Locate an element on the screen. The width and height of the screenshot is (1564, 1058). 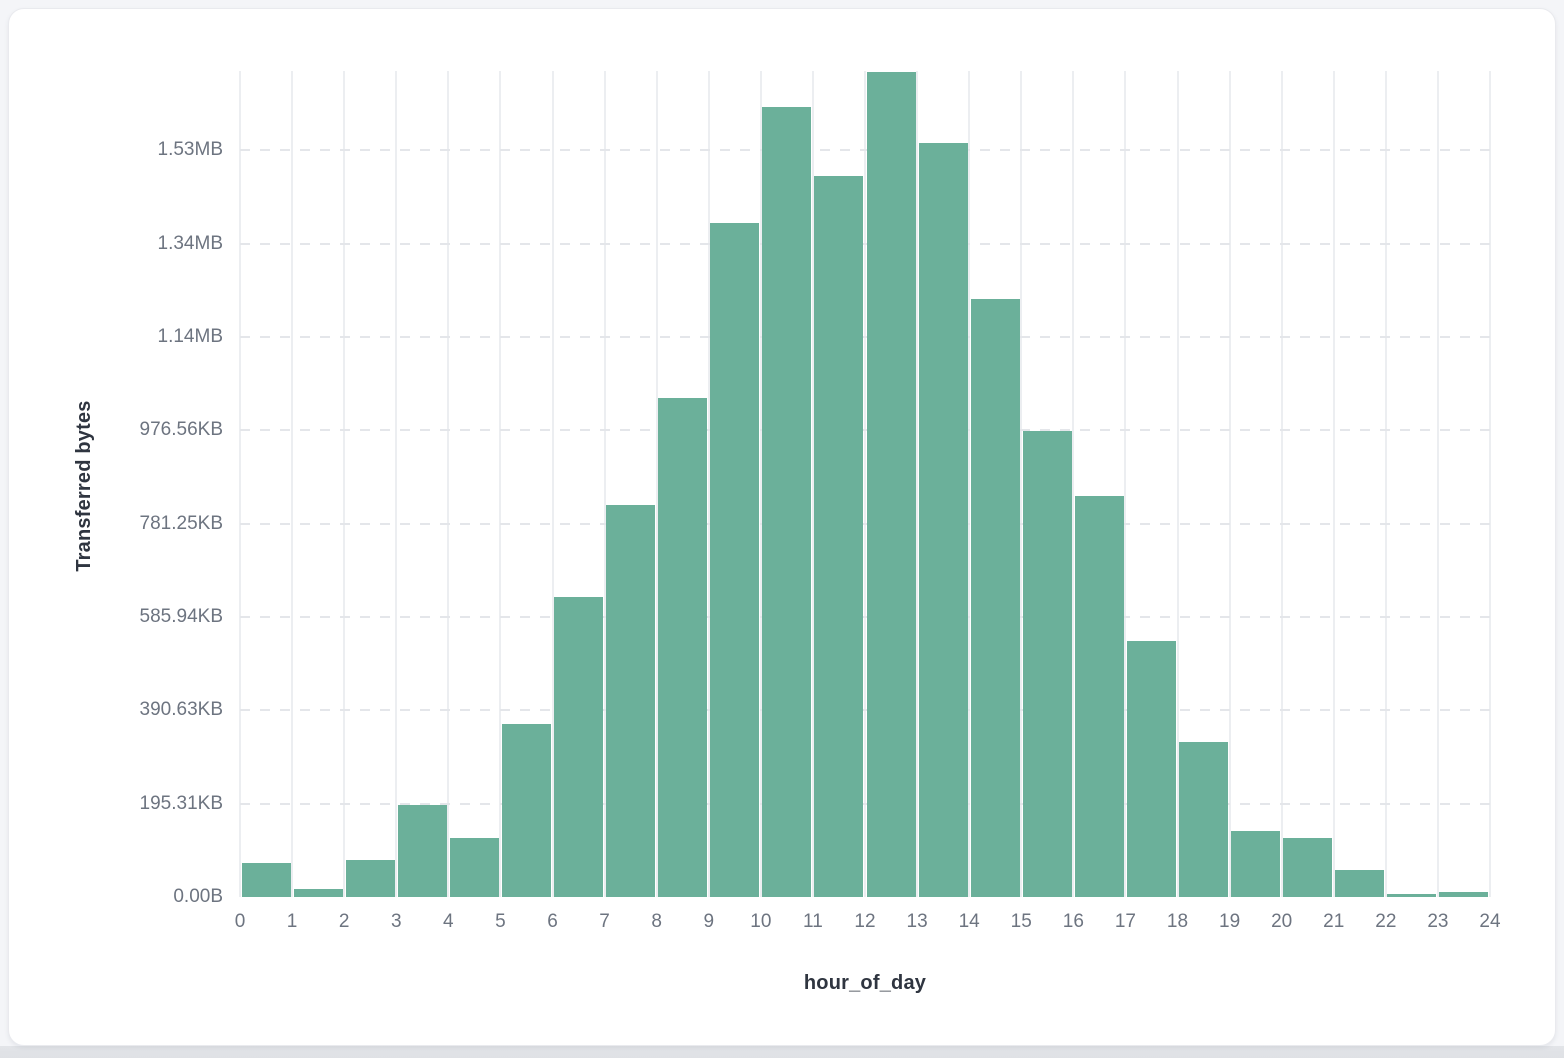
x-tick-4: 4 is located at coordinates (448, 921).